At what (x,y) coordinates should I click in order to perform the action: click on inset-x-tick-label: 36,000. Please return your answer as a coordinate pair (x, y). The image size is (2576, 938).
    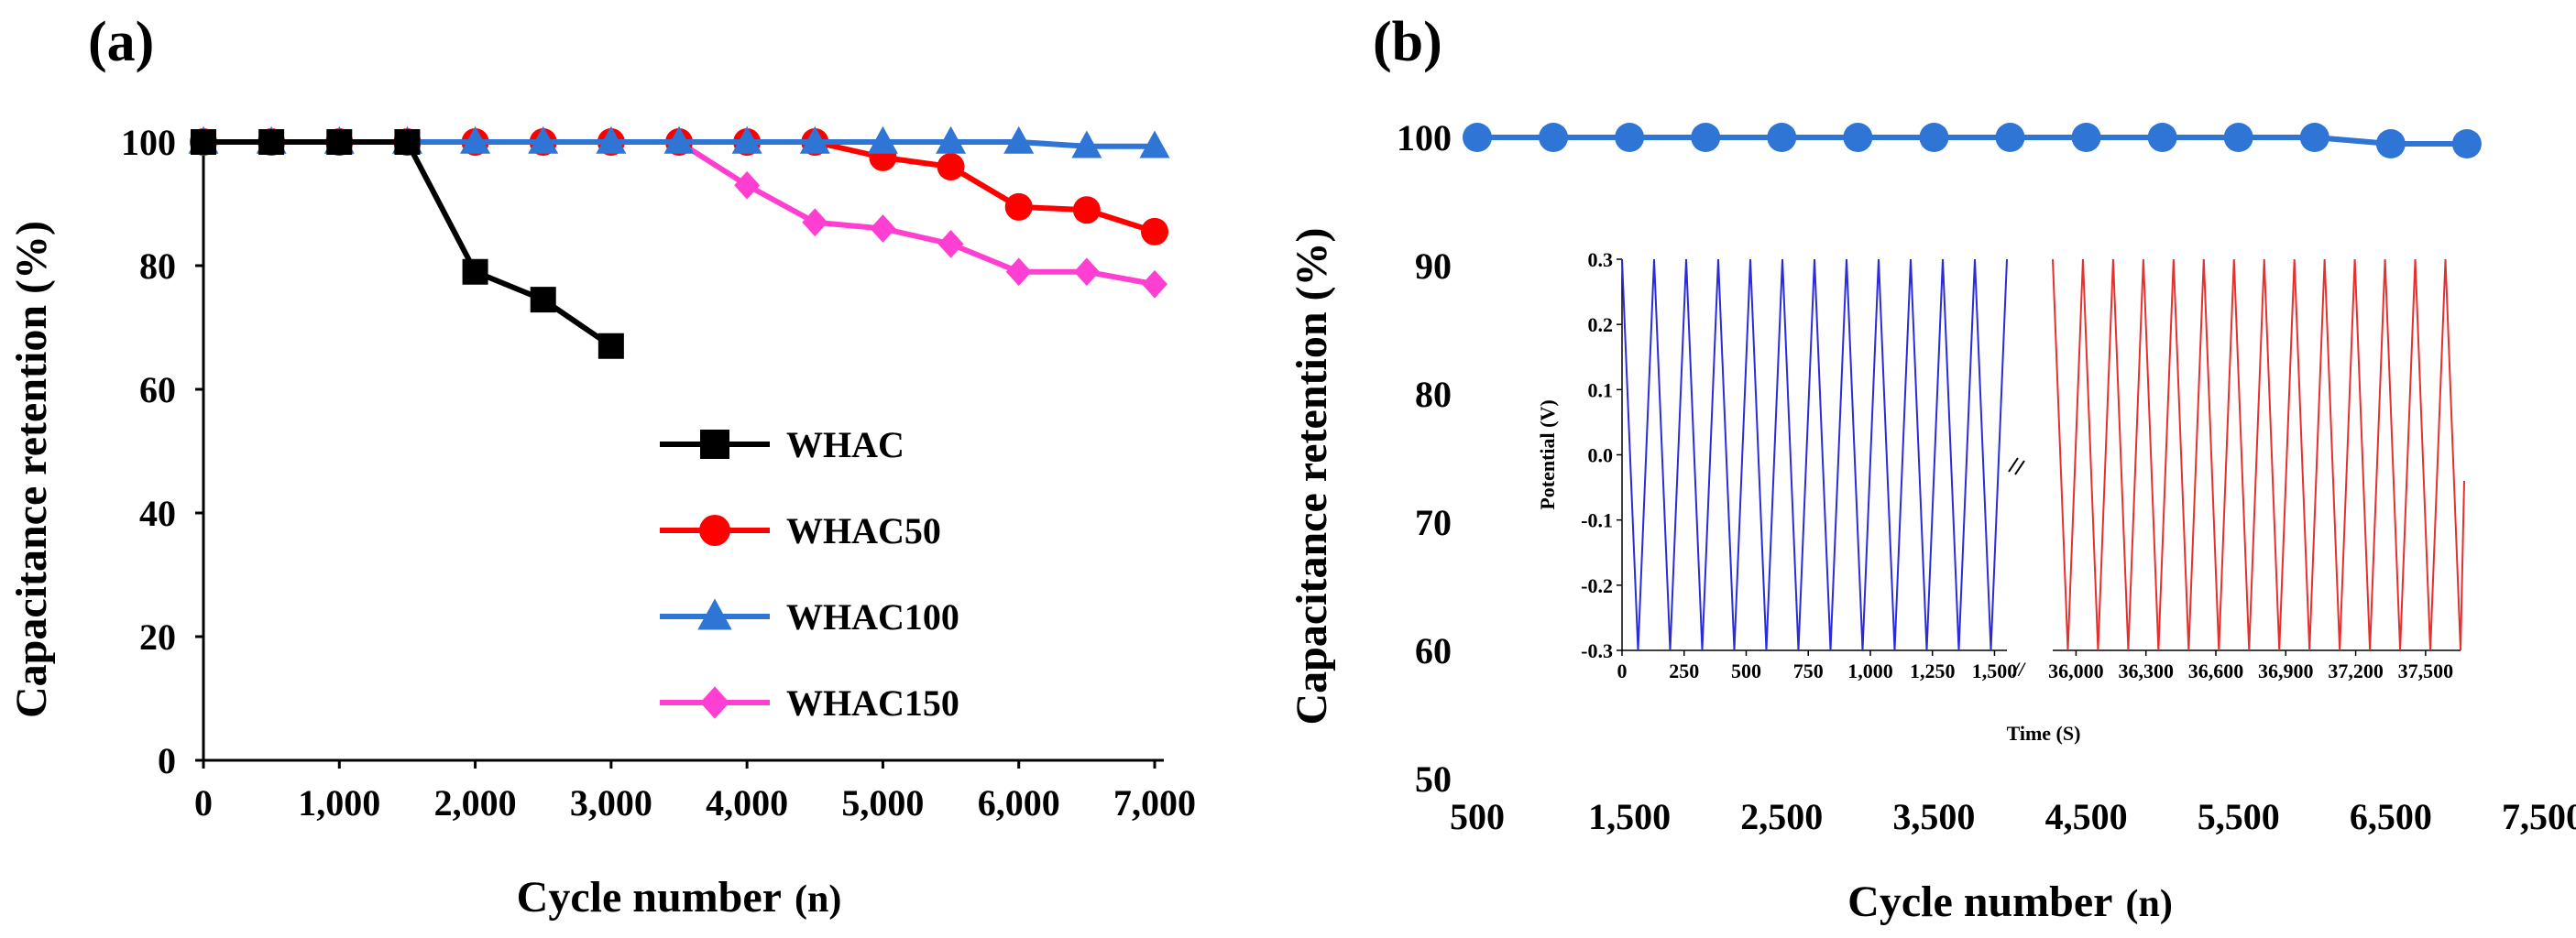
    Looking at the image, I should click on (2076, 671).